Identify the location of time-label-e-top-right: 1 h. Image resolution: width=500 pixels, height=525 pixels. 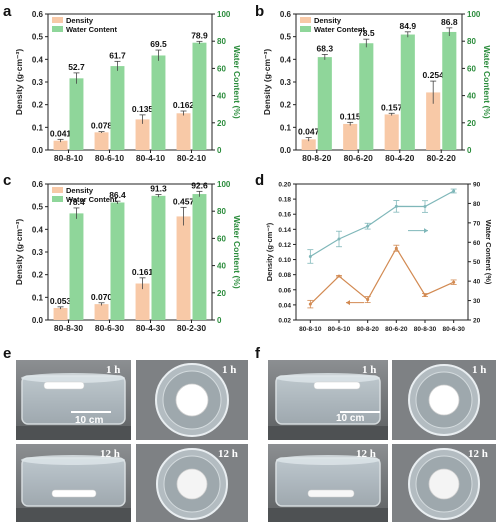
(229, 370).